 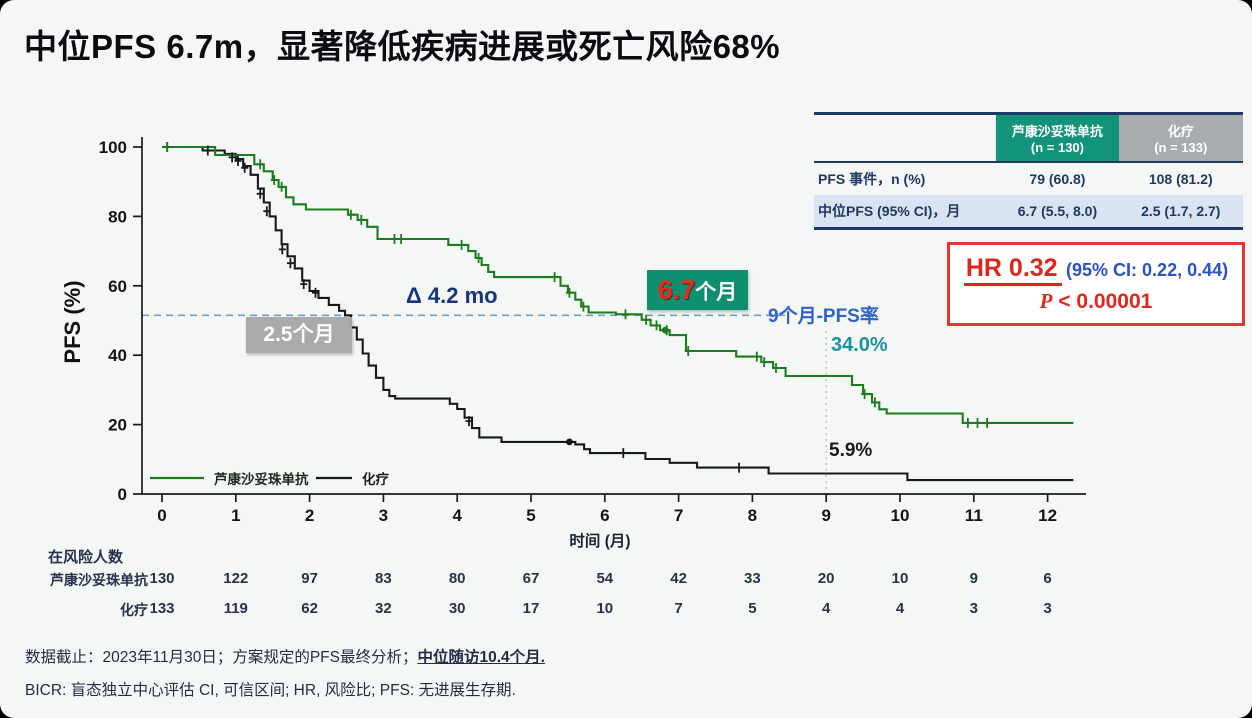 What do you see at coordinates (1181, 147) in the screenshot?
I see `header-arm2-n: (n = 133)` at bounding box center [1181, 147].